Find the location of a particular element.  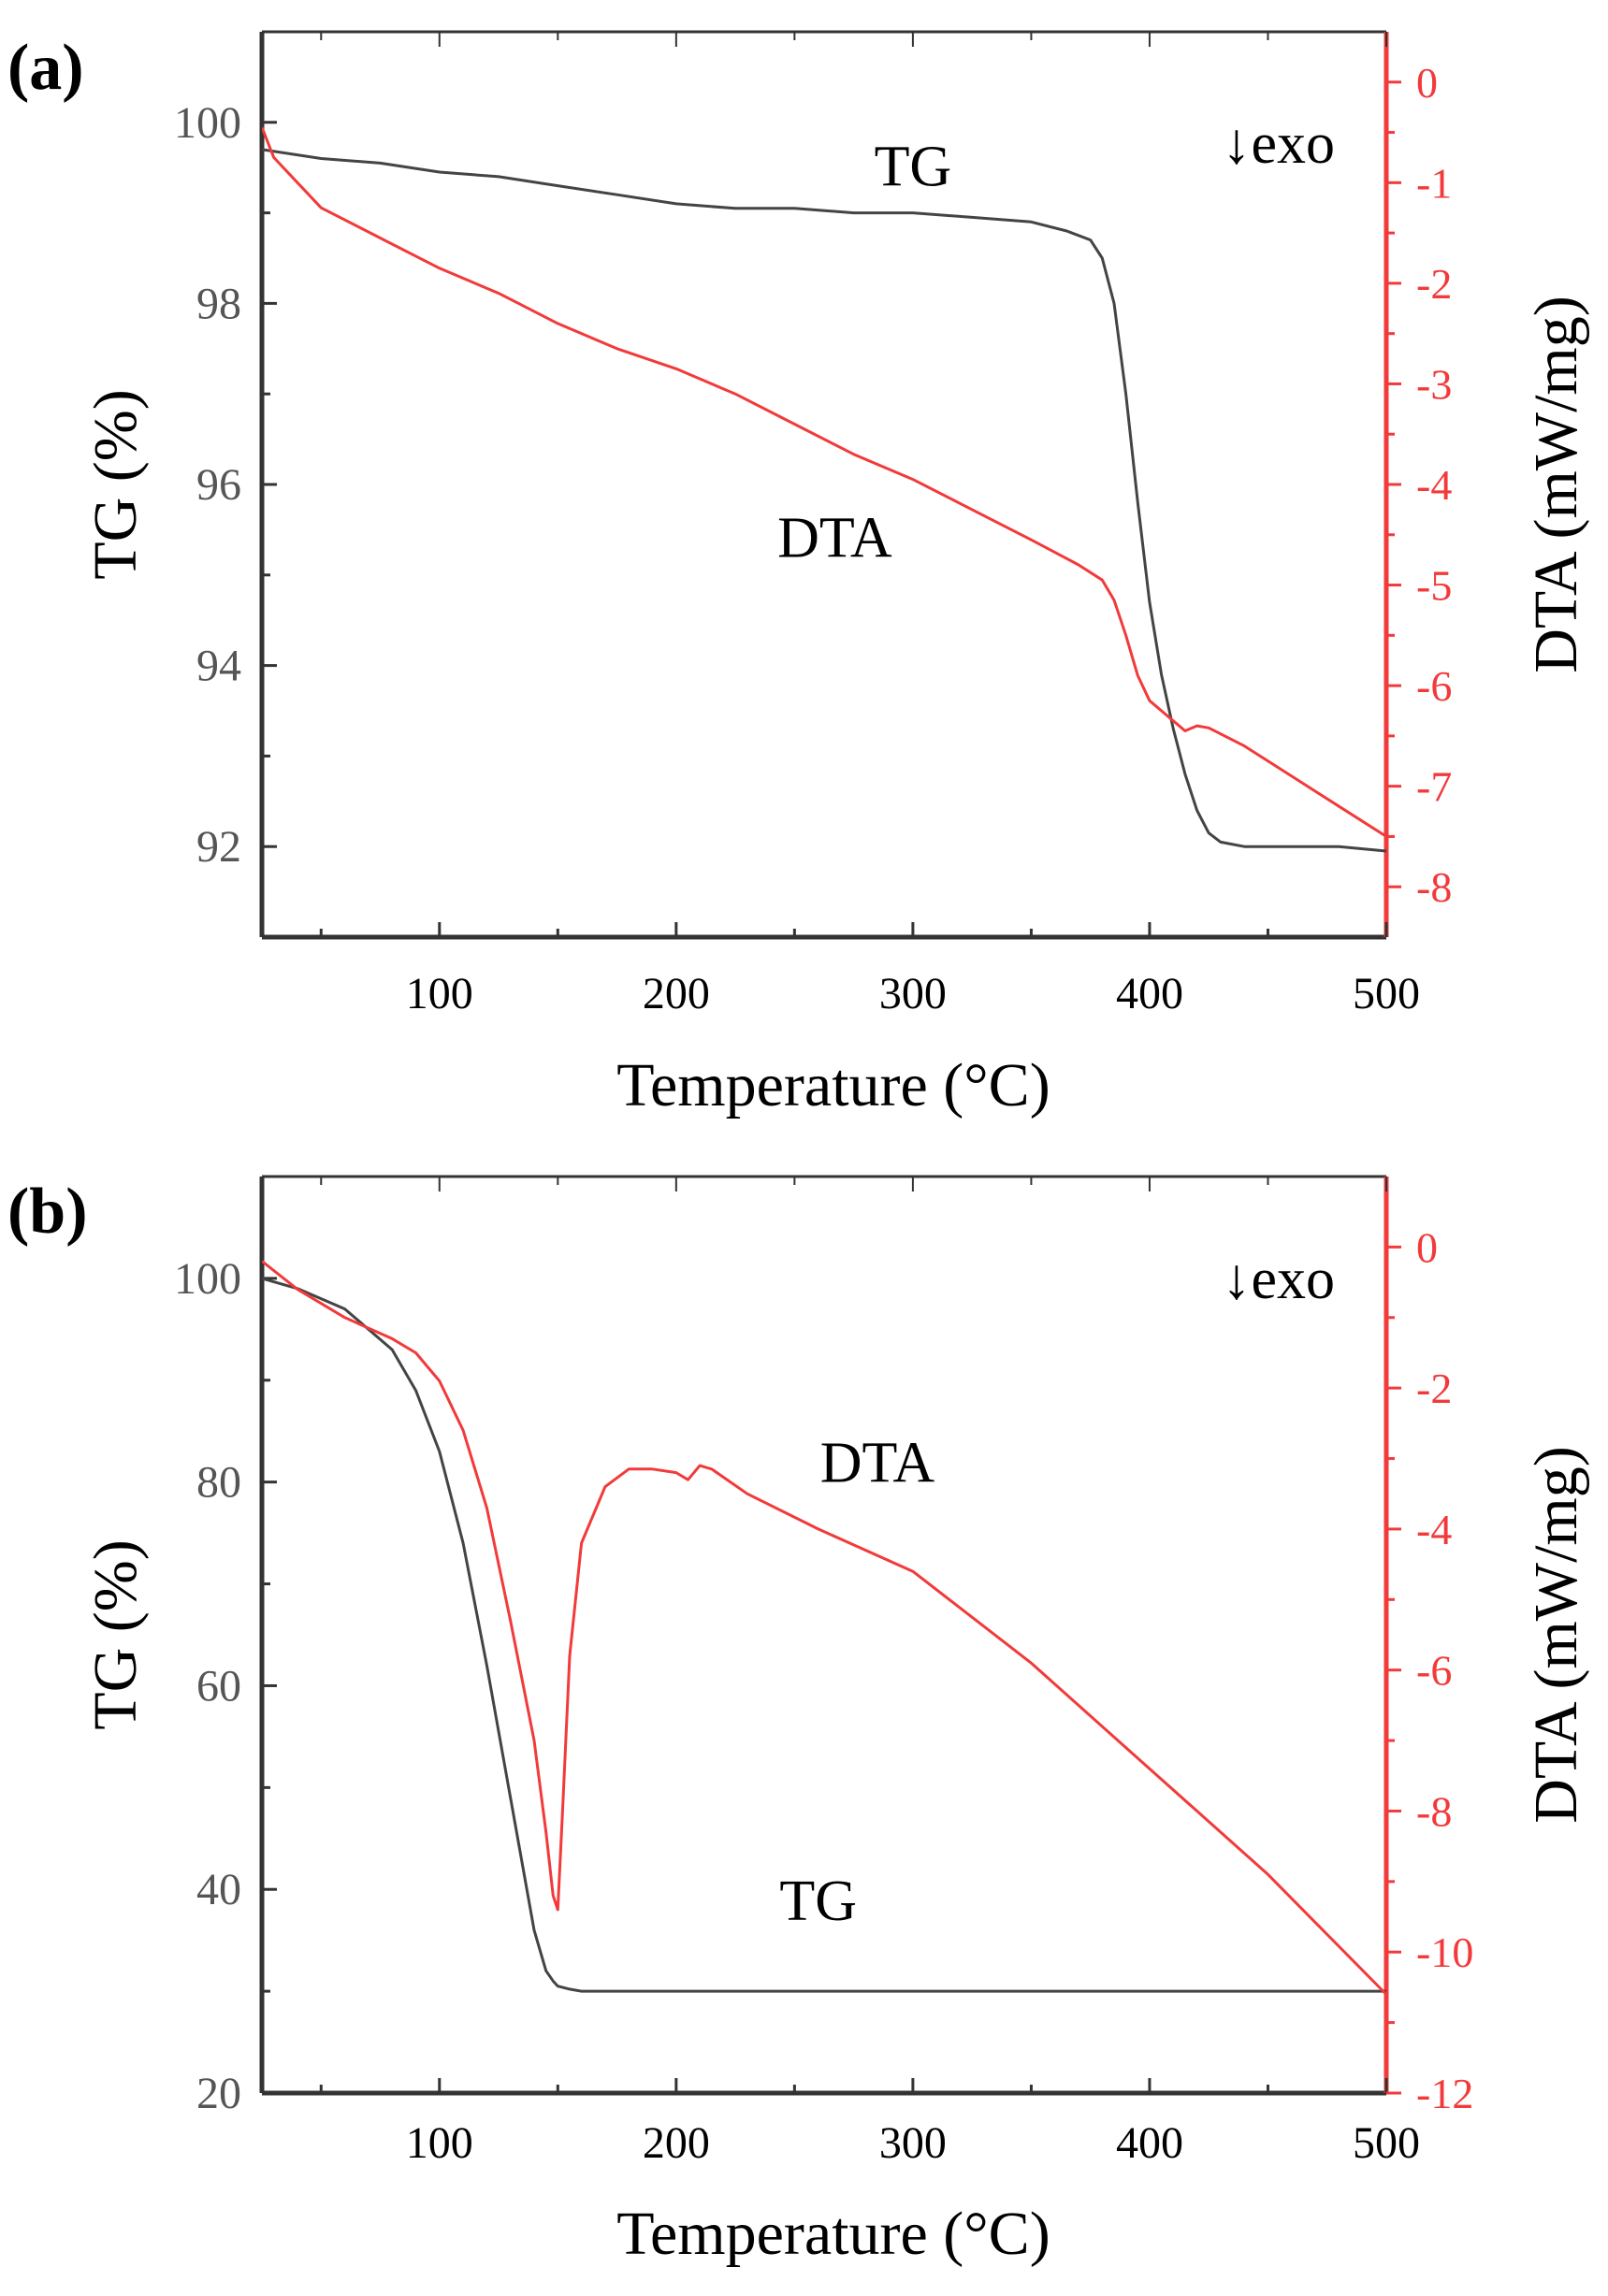

y2-tick-label: -12 is located at coordinates (1444, 2093).